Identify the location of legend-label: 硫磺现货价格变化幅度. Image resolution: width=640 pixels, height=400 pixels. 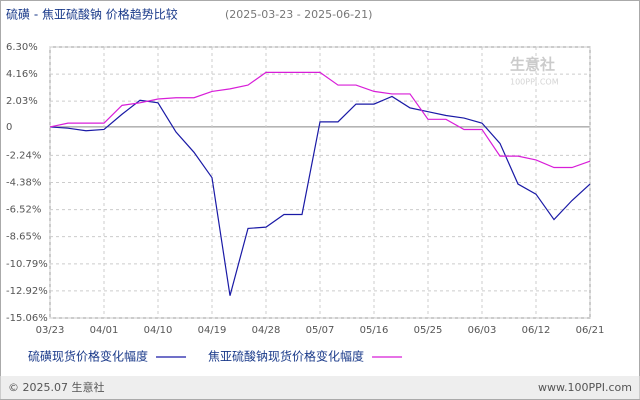
(88, 356).